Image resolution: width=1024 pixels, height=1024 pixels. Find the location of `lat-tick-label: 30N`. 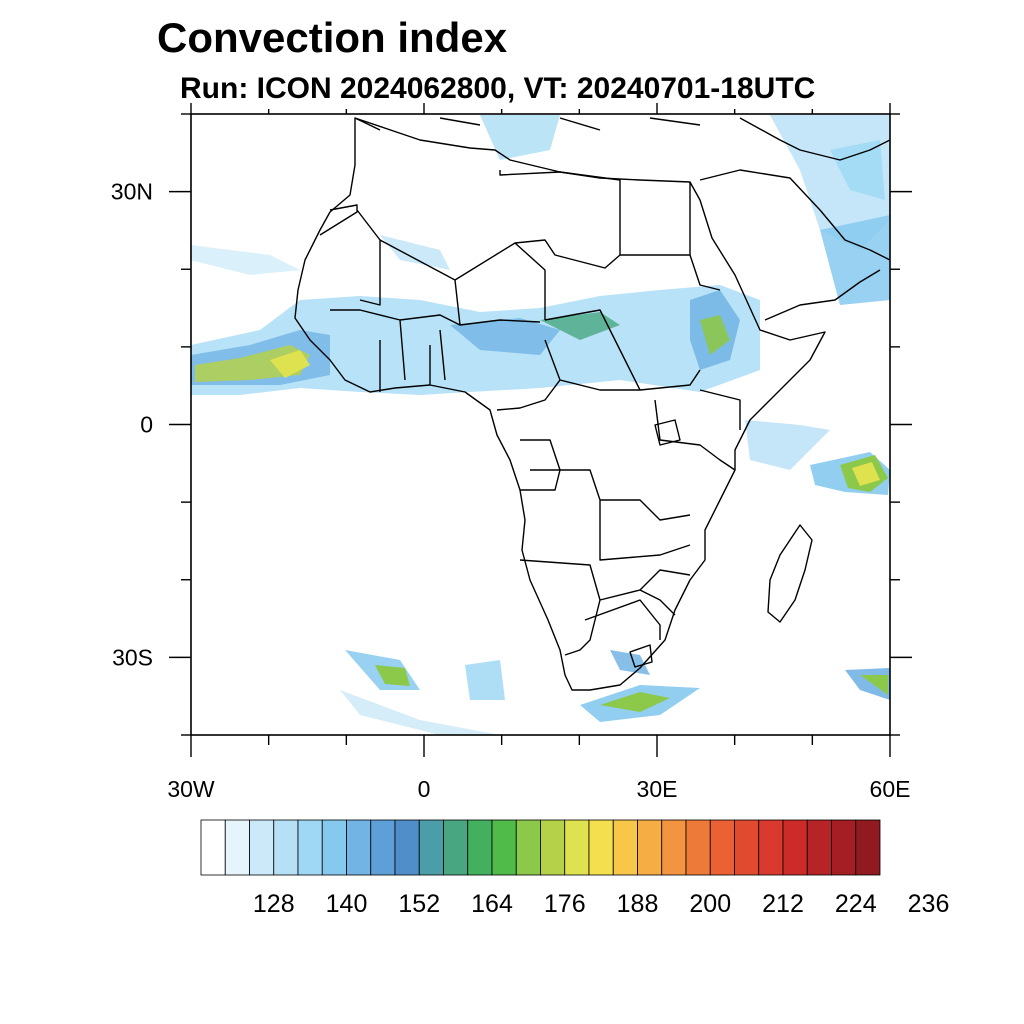

lat-tick-label: 30N is located at coordinates (132, 192).